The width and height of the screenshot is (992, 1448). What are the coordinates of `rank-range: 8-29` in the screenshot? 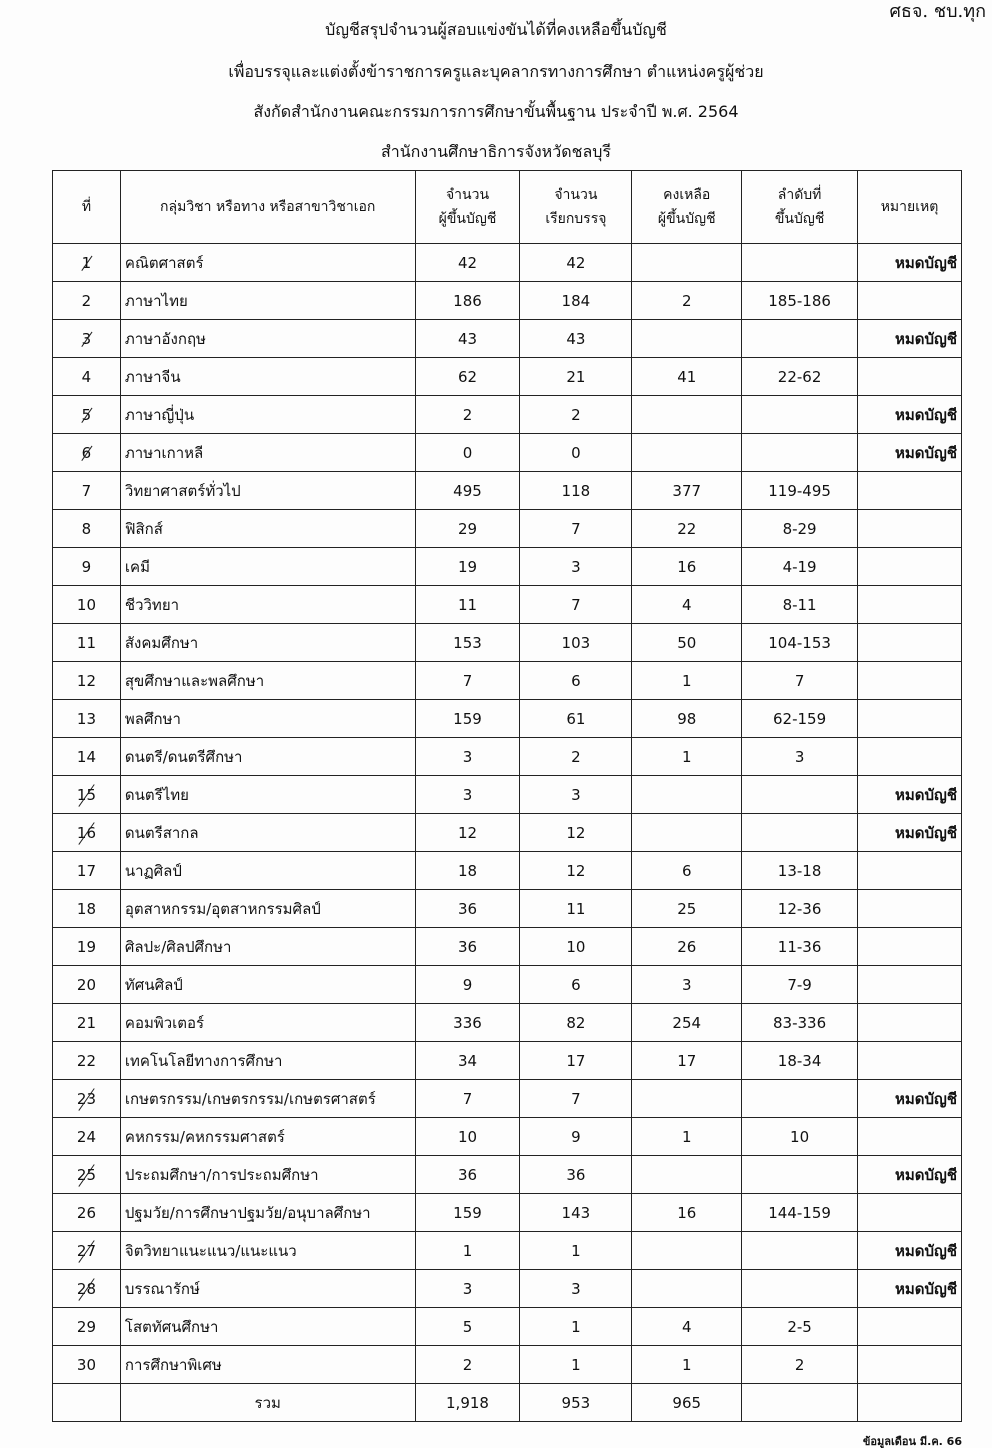 It's located at (799, 528).